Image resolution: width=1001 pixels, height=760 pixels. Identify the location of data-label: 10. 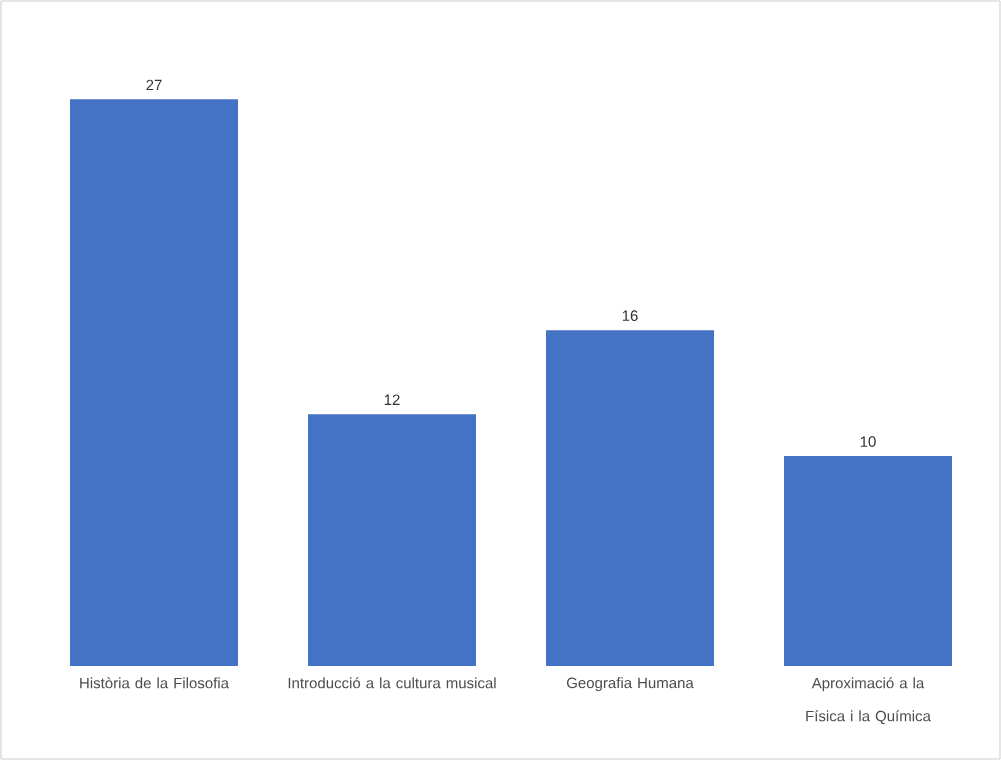
(868, 441).